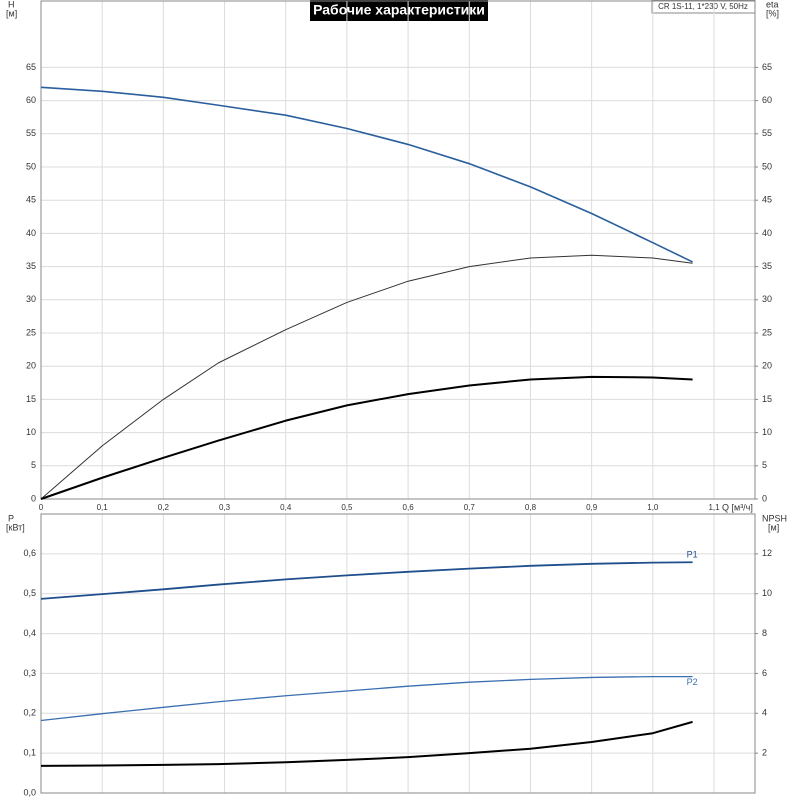 The width and height of the screenshot is (800, 800). What do you see at coordinates (767, 133) in the screenshot?
I see `y2-tick-label: 55` at bounding box center [767, 133].